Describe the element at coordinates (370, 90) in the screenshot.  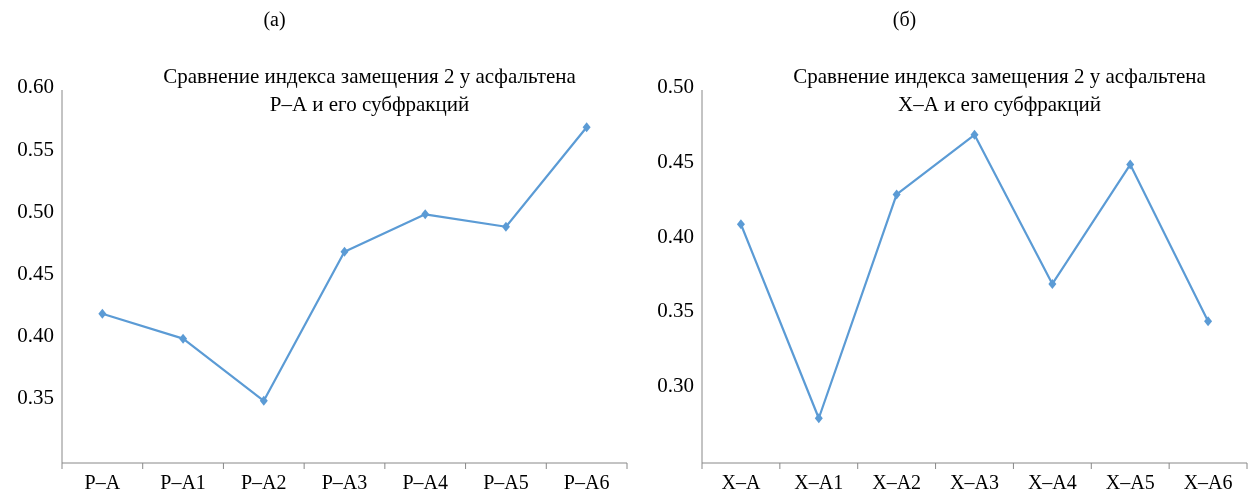
I see `chart-title: Сравнение индекса замещения 2 у асфальтена Р–А и его субфракций` at that location.